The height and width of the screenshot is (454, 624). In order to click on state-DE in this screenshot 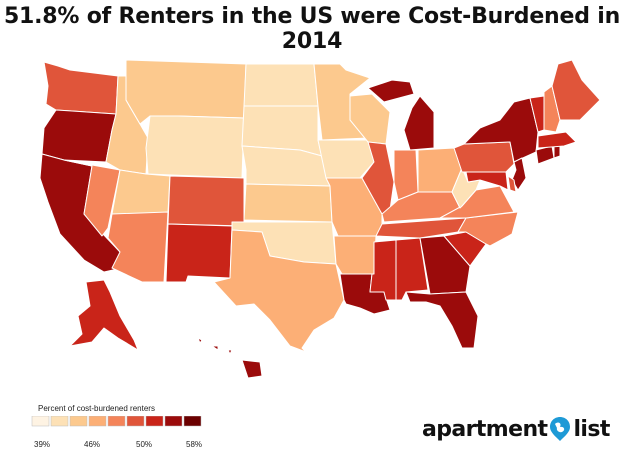, I will do `click(512, 184)`.